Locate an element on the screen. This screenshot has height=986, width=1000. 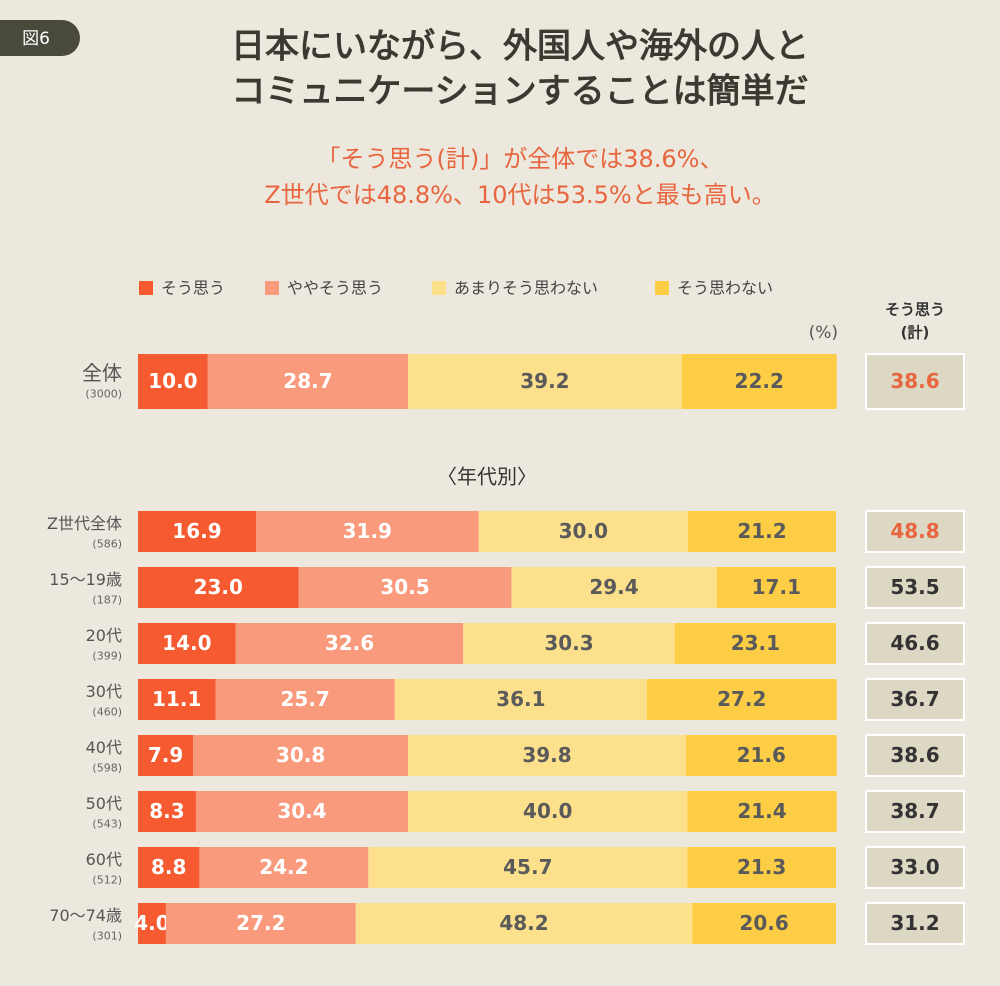
value-label: 7.9 is located at coordinates (165, 755).